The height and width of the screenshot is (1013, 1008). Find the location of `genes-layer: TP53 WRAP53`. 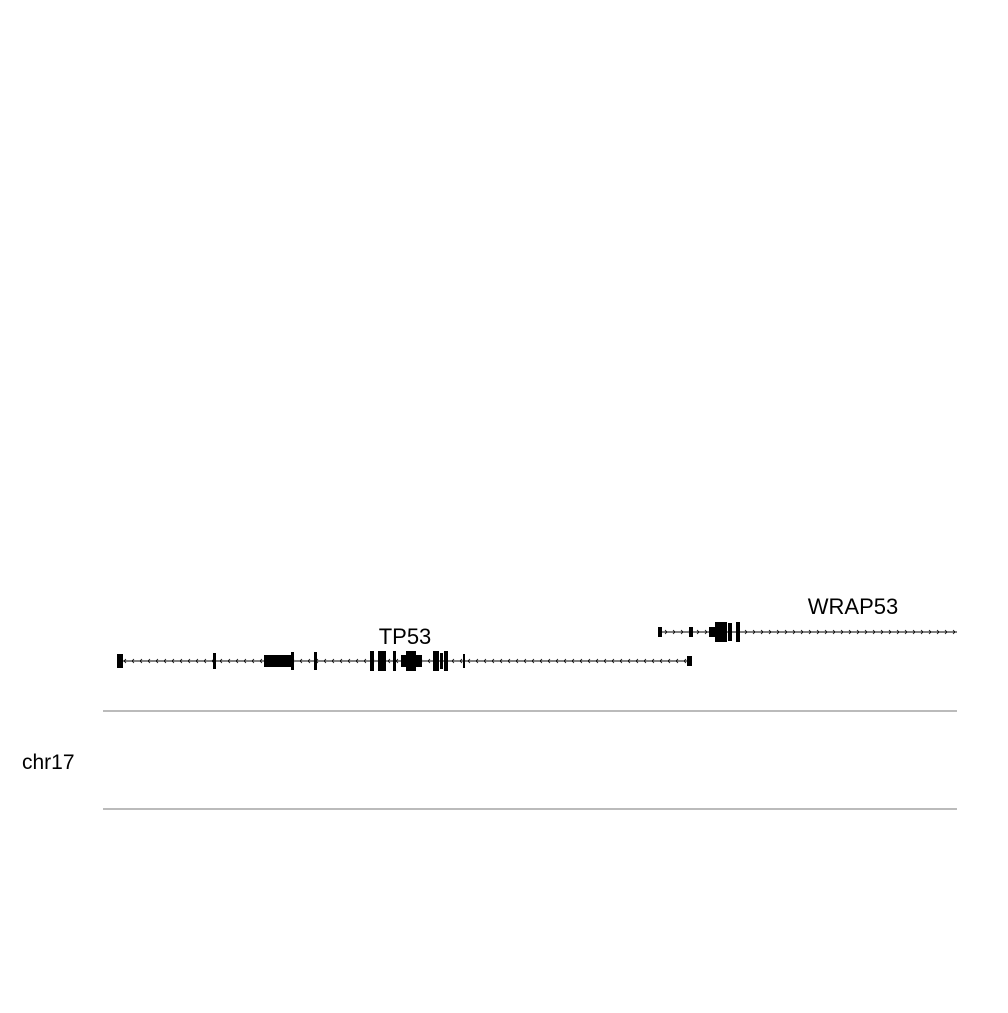

genes-layer: TP53 WRAP53 is located at coordinates (537, 632).